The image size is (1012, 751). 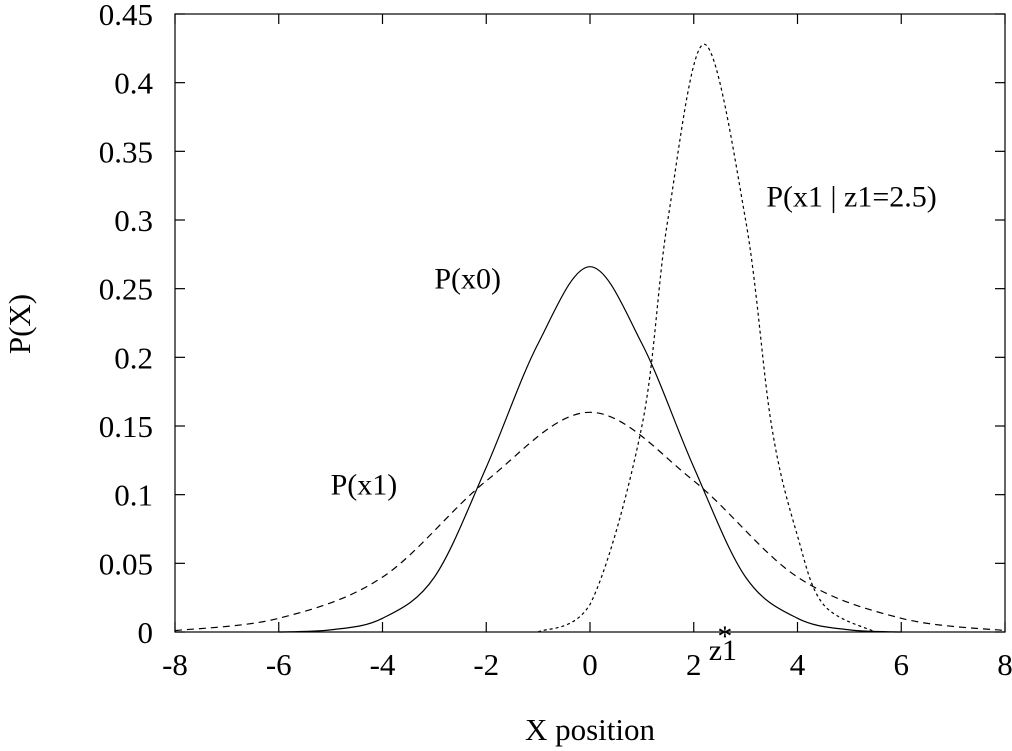 I want to click on x-tick-label: 8, so click(x=1004, y=664).